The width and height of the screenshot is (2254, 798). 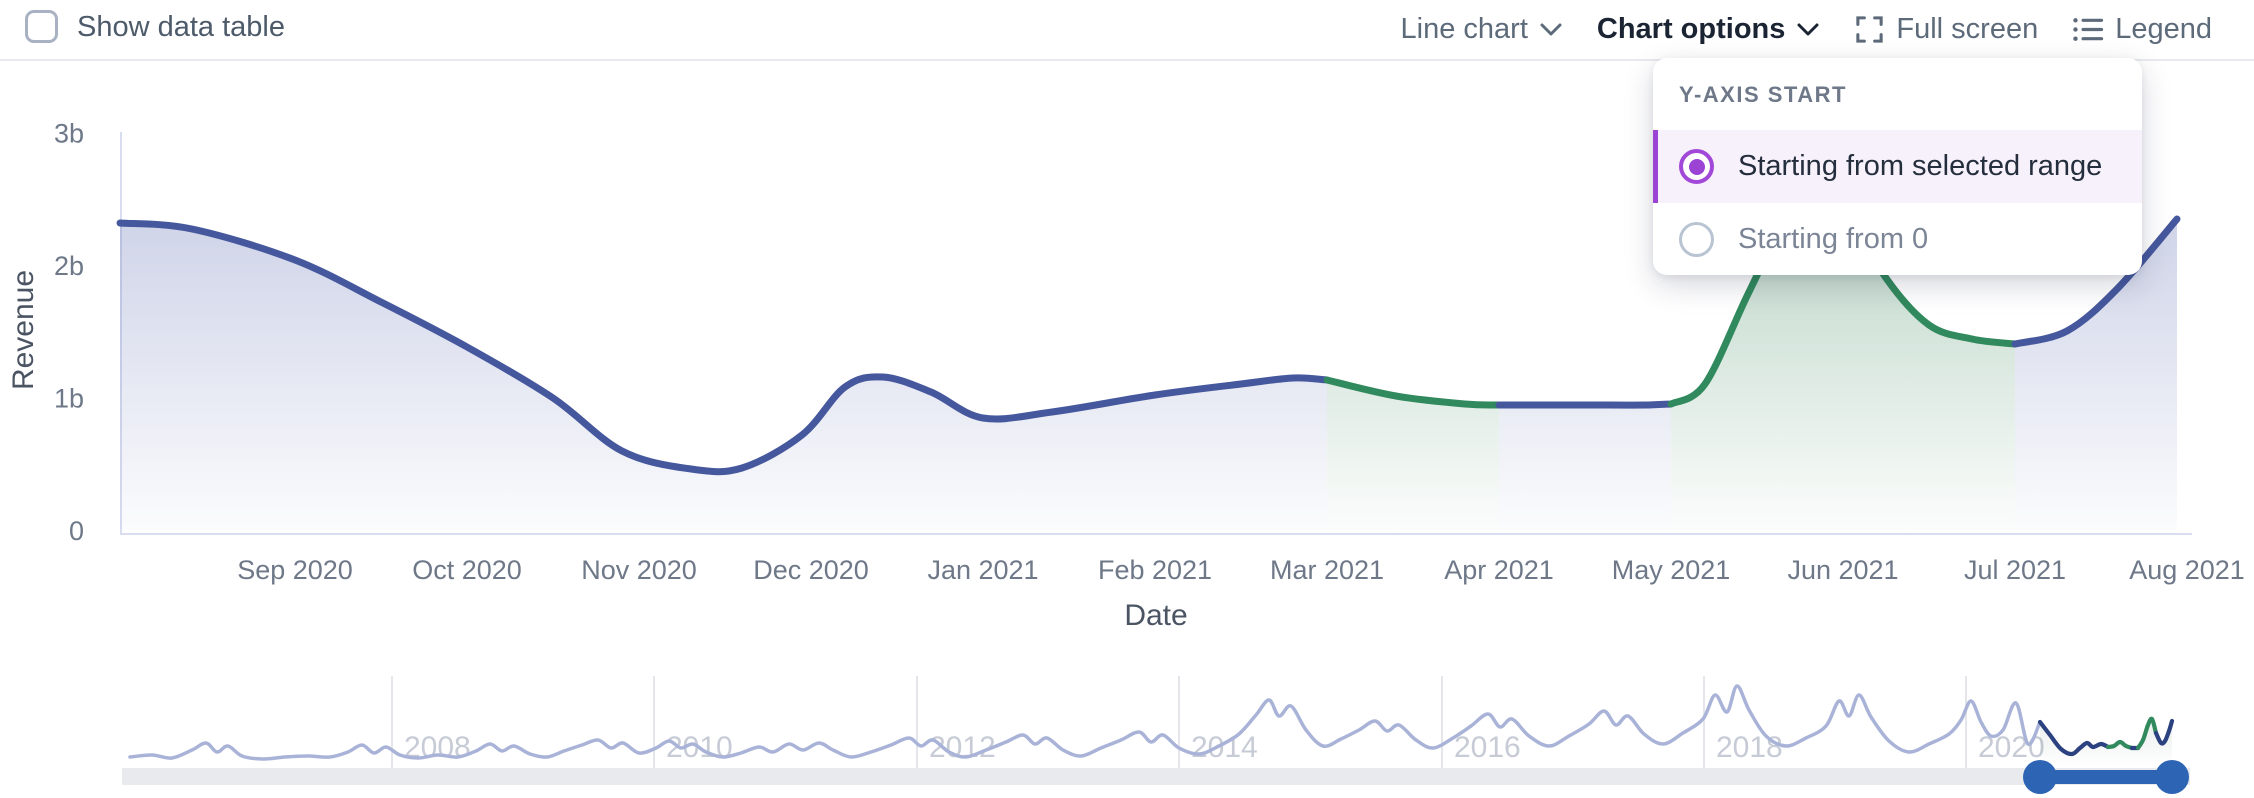 I want to click on y-tick-label: 1b, so click(x=69, y=399).